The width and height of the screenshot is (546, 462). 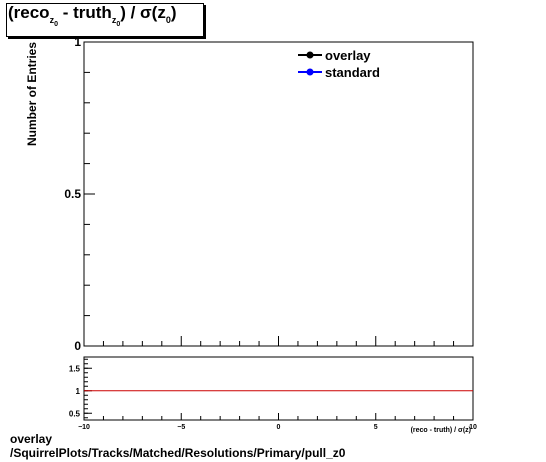 I want to click on ratio-x-tick-label: −5, so click(x=181, y=427).